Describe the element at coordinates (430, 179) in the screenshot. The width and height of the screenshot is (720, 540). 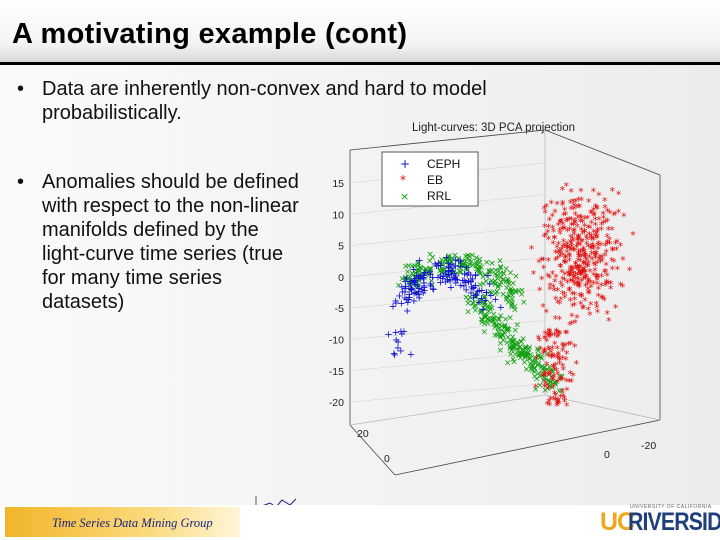
I see `legend: + CEPH * EB × RRL` at that location.